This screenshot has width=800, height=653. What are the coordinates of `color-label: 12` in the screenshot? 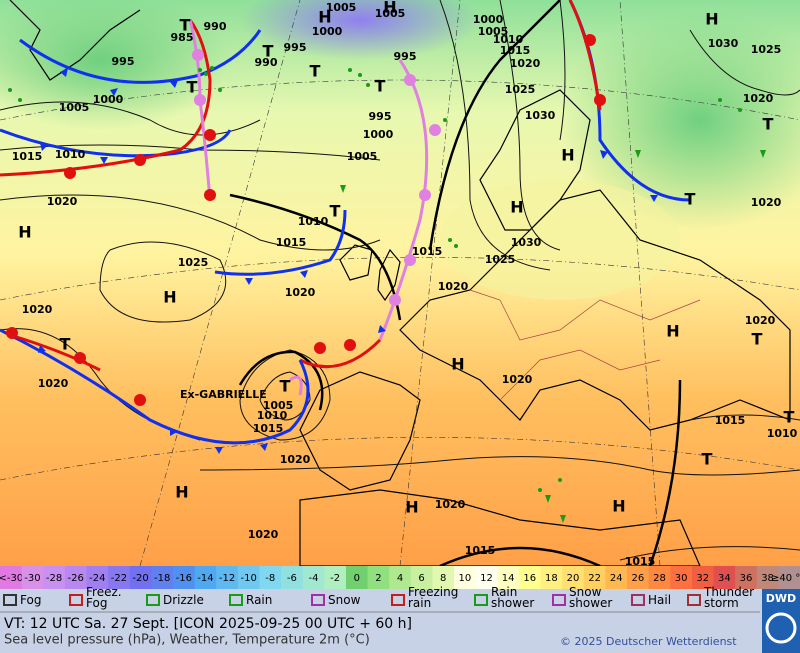 It's located at (486, 578).